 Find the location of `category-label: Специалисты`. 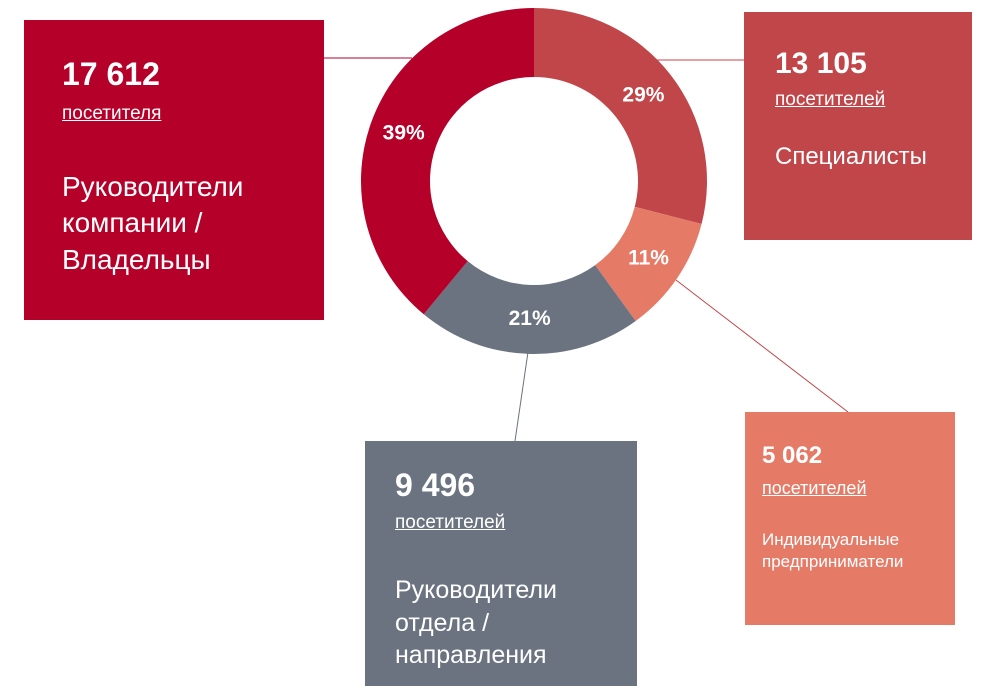

category-label: Специалисты is located at coordinates (851, 156).